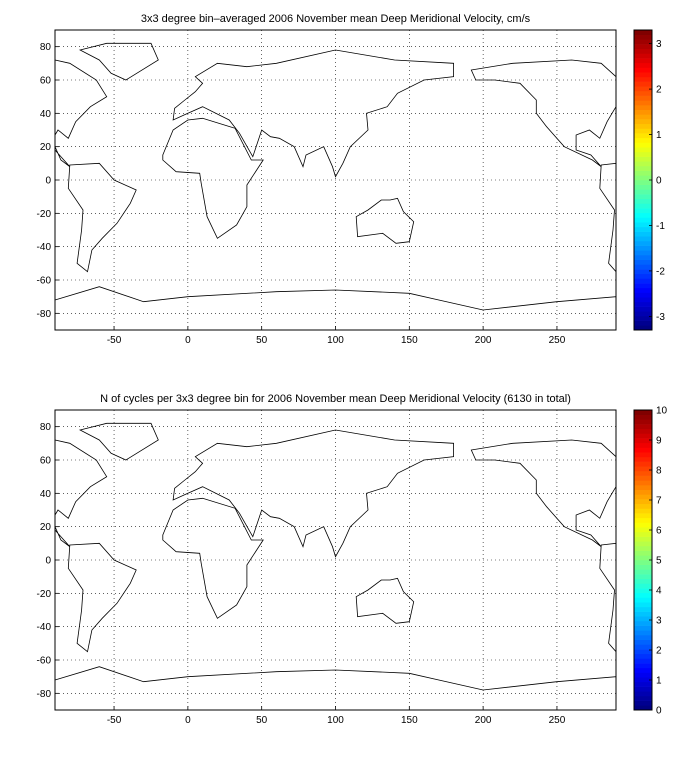 This screenshot has width=696, height=760. I want to click on x-tick-label: 250, so click(557, 720).